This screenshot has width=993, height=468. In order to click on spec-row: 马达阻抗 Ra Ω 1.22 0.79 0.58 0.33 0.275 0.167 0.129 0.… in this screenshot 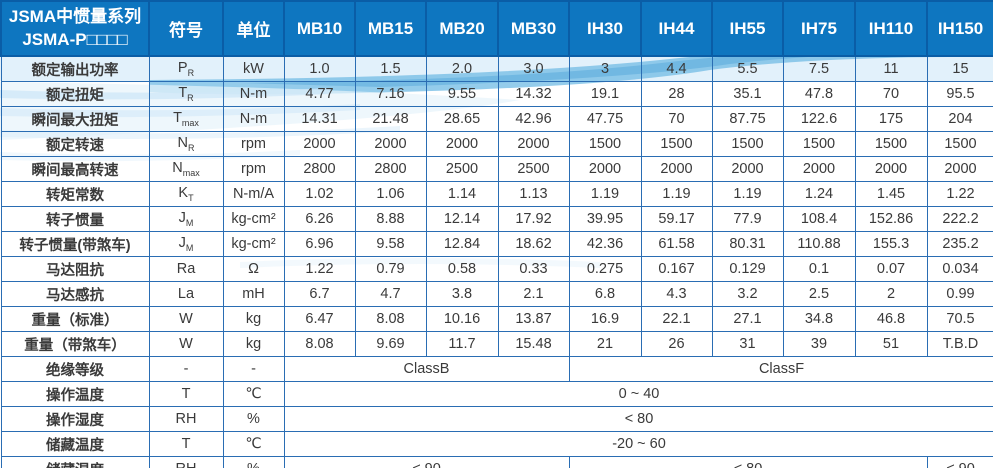, I will do `click(496, 269)`.